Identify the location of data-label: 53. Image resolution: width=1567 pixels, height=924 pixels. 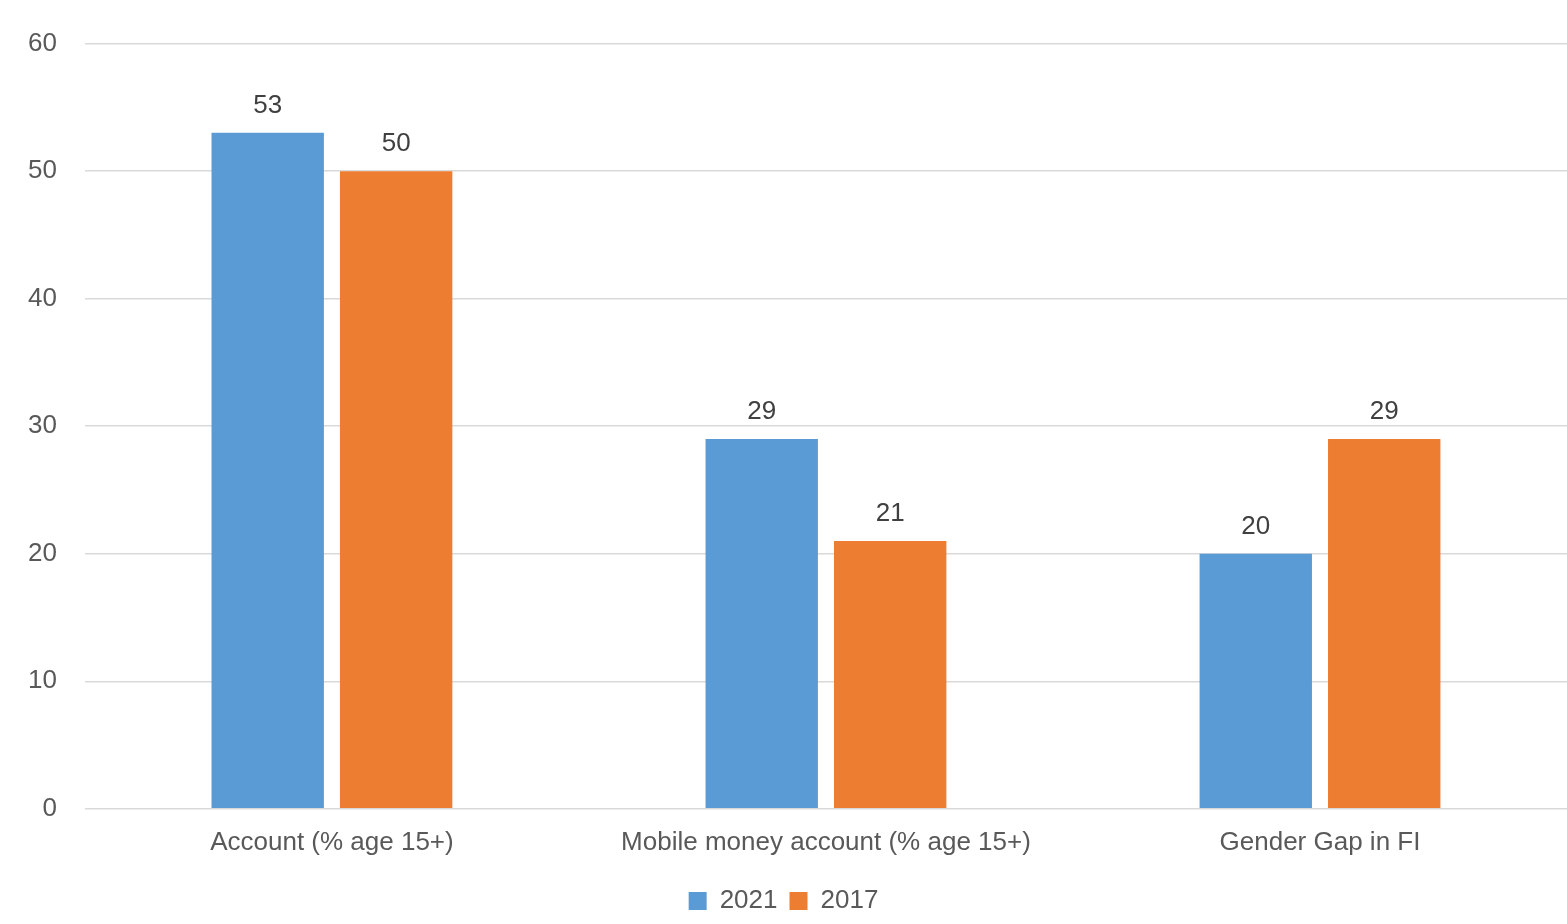
(268, 104).